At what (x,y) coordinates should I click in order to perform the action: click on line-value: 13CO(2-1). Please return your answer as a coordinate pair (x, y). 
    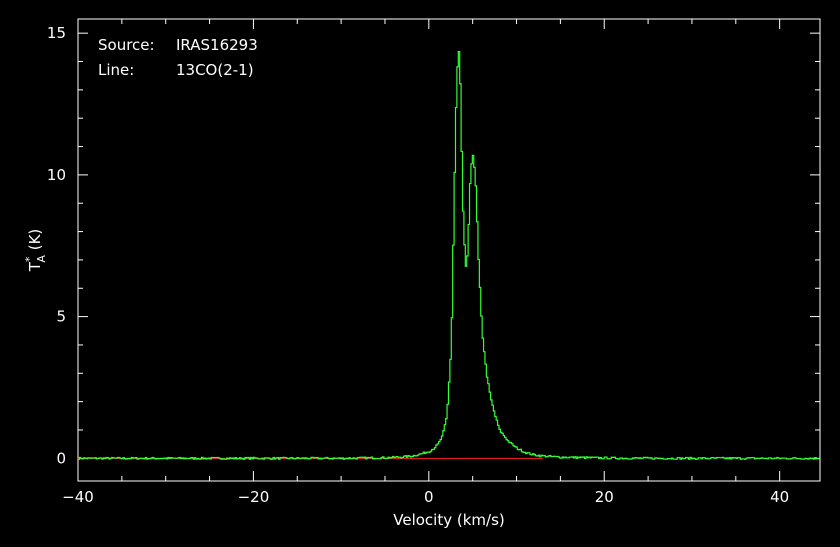
    Looking at the image, I should click on (215, 70).